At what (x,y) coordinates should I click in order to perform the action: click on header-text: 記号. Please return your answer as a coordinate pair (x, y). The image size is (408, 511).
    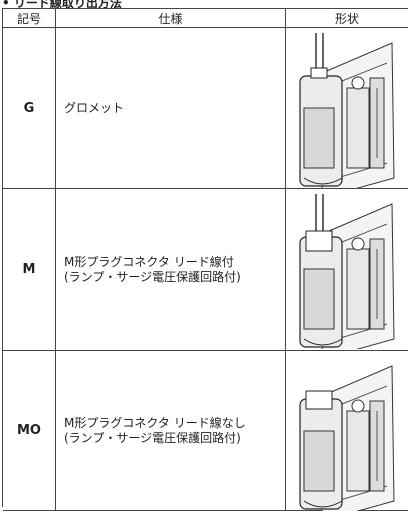
    Looking at the image, I should click on (28, 18).